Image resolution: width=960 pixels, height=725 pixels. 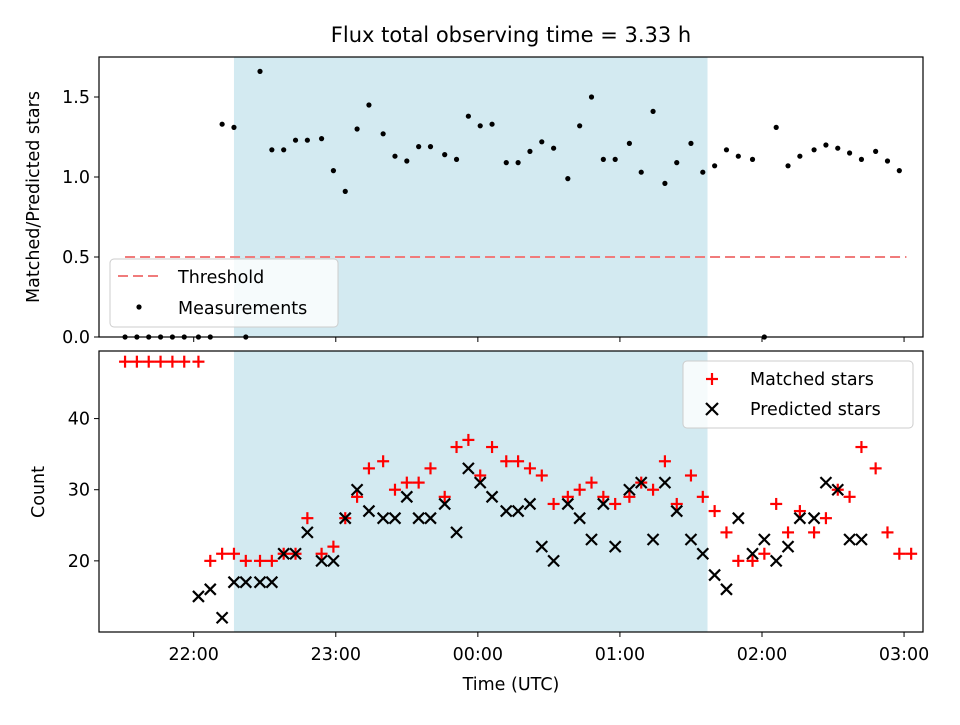 What do you see at coordinates (336, 655) in the screenshot?
I see `x-tick-label: 23:00` at bounding box center [336, 655].